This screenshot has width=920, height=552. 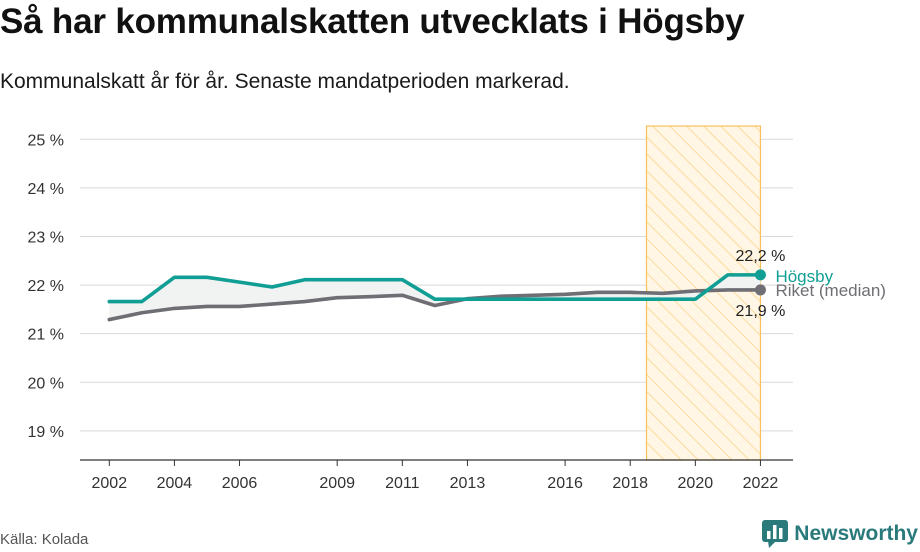 What do you see at coordinates (46, 432) in the screenshot?
I see `y-tick-label: 19 %` at bounding box center [46, 432].